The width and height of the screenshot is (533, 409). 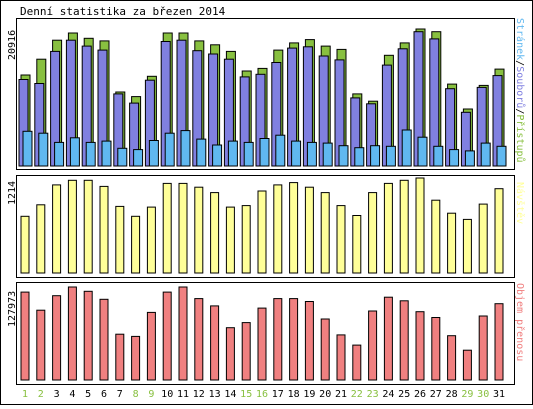 I want to click on x-tick-label-16: 16, so click(x=262, y=394).